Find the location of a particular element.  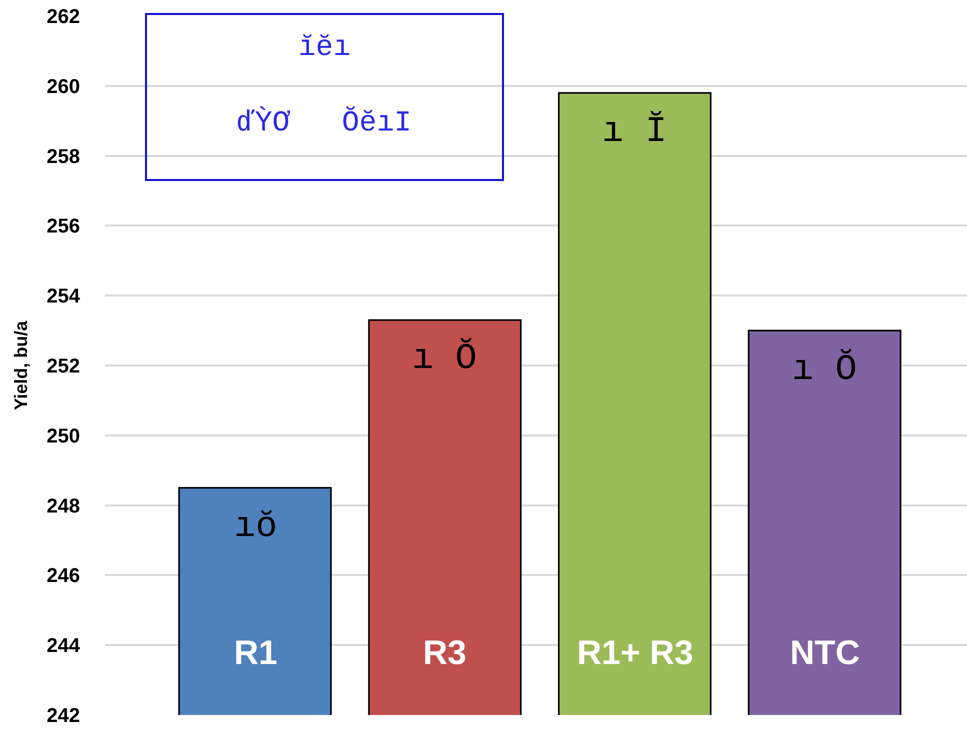

text: ĭĕı ďỲƠ ŎĕıI is located at coordinates (324, 85).